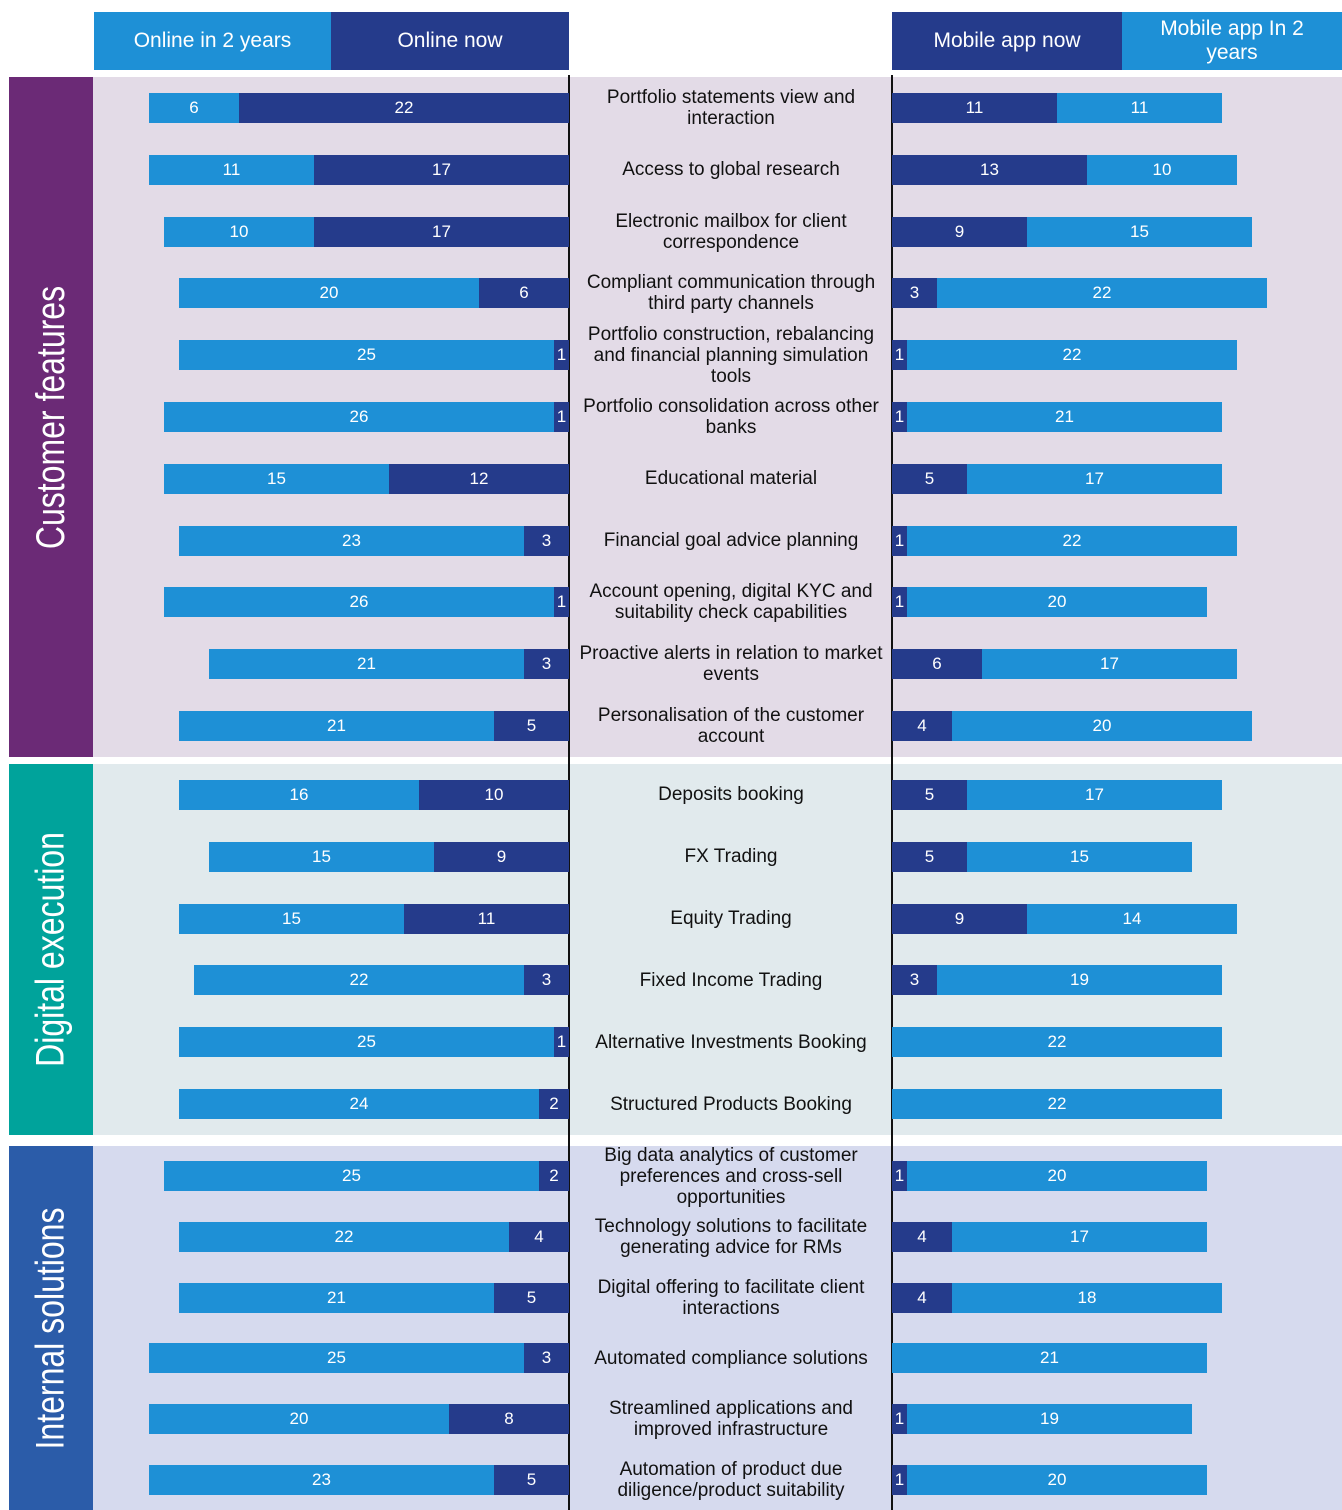 The height and width of the screenshot is (1510, 1342). I want to click on bar-segment: 24, so click(359, 1104).